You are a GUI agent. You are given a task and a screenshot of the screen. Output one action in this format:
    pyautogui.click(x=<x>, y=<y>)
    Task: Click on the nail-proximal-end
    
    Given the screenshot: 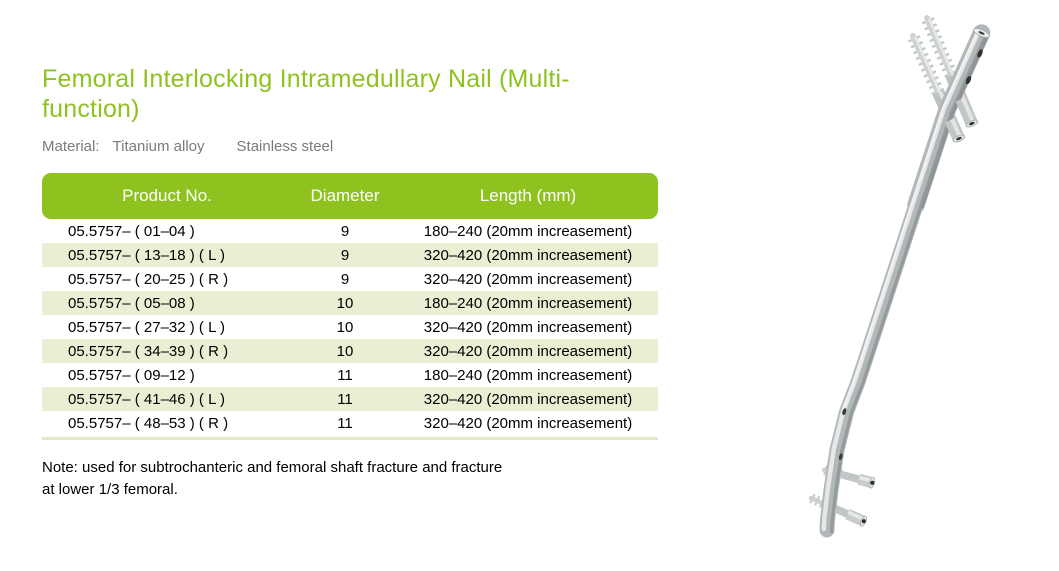 What is the action you would take?
    pyautogui.click(x=977, y=56)
    